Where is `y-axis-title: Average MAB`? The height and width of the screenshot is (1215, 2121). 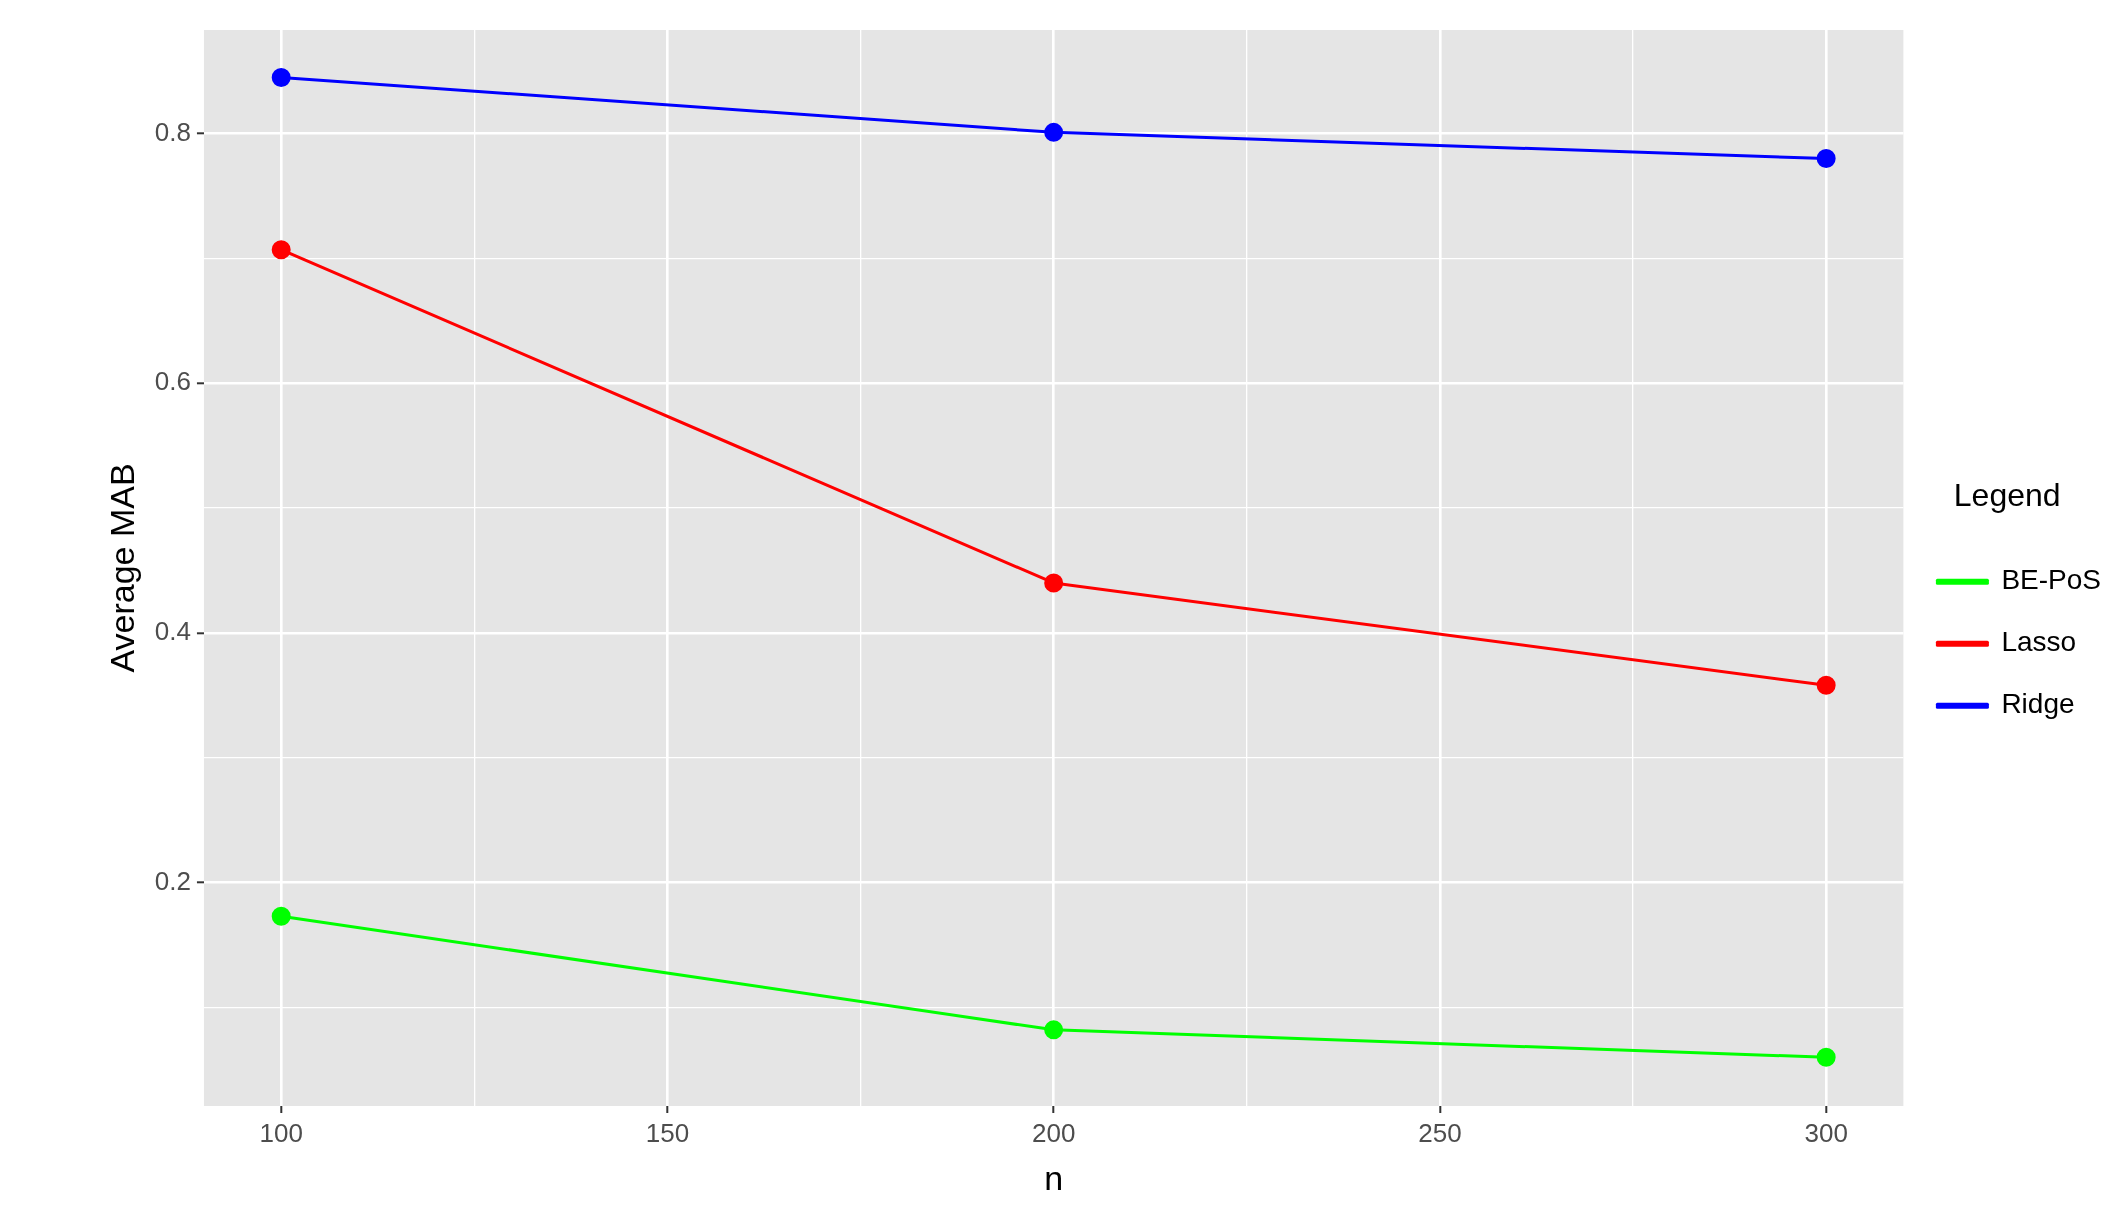
y-axis-title: Average MAB is located at coordinates (121, 568).